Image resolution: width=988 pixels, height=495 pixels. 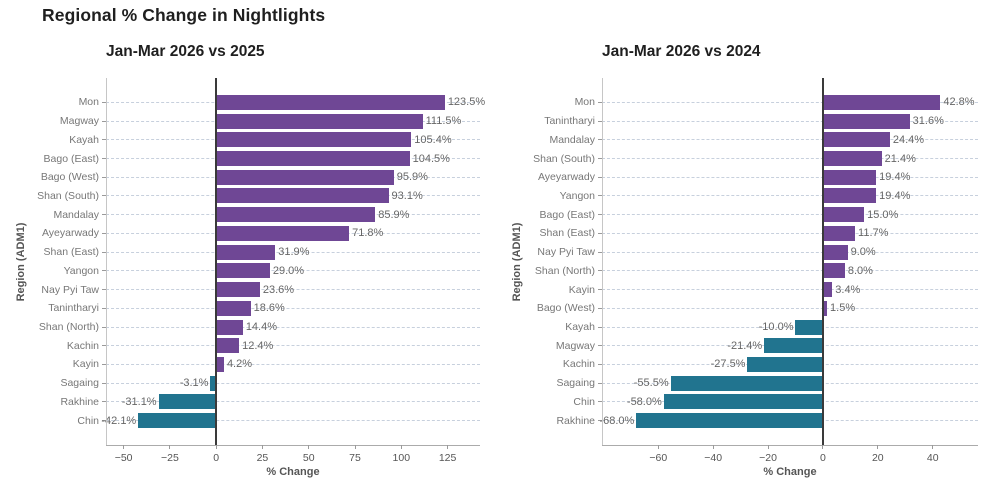 I want to click on category-label: Kayah, so click(x=580, y=327).